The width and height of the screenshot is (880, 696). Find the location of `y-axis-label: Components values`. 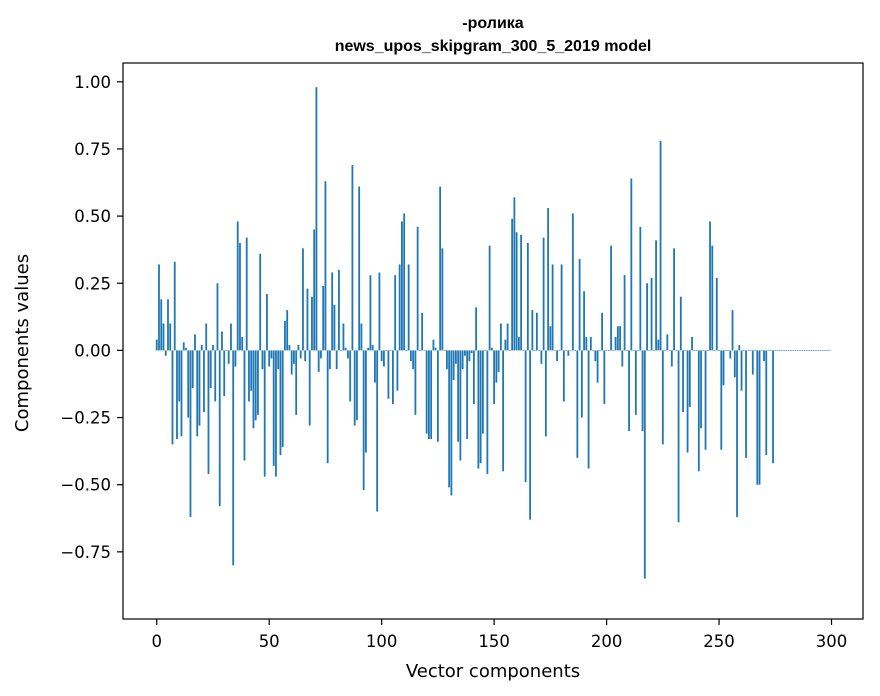

y-axis-label: Components values is located at coordinates (22, 343).